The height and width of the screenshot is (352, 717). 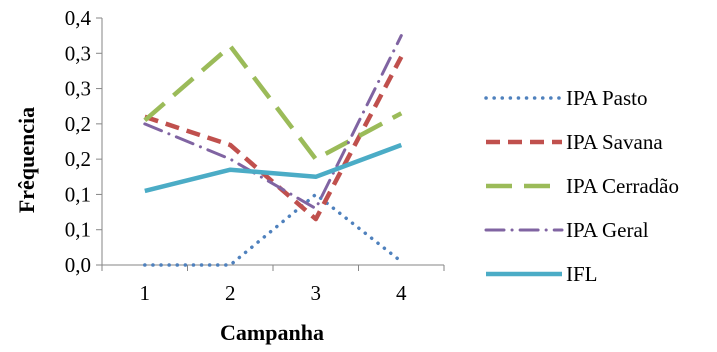 I want to click on series-line-ifl, so click(x=273, y=168).